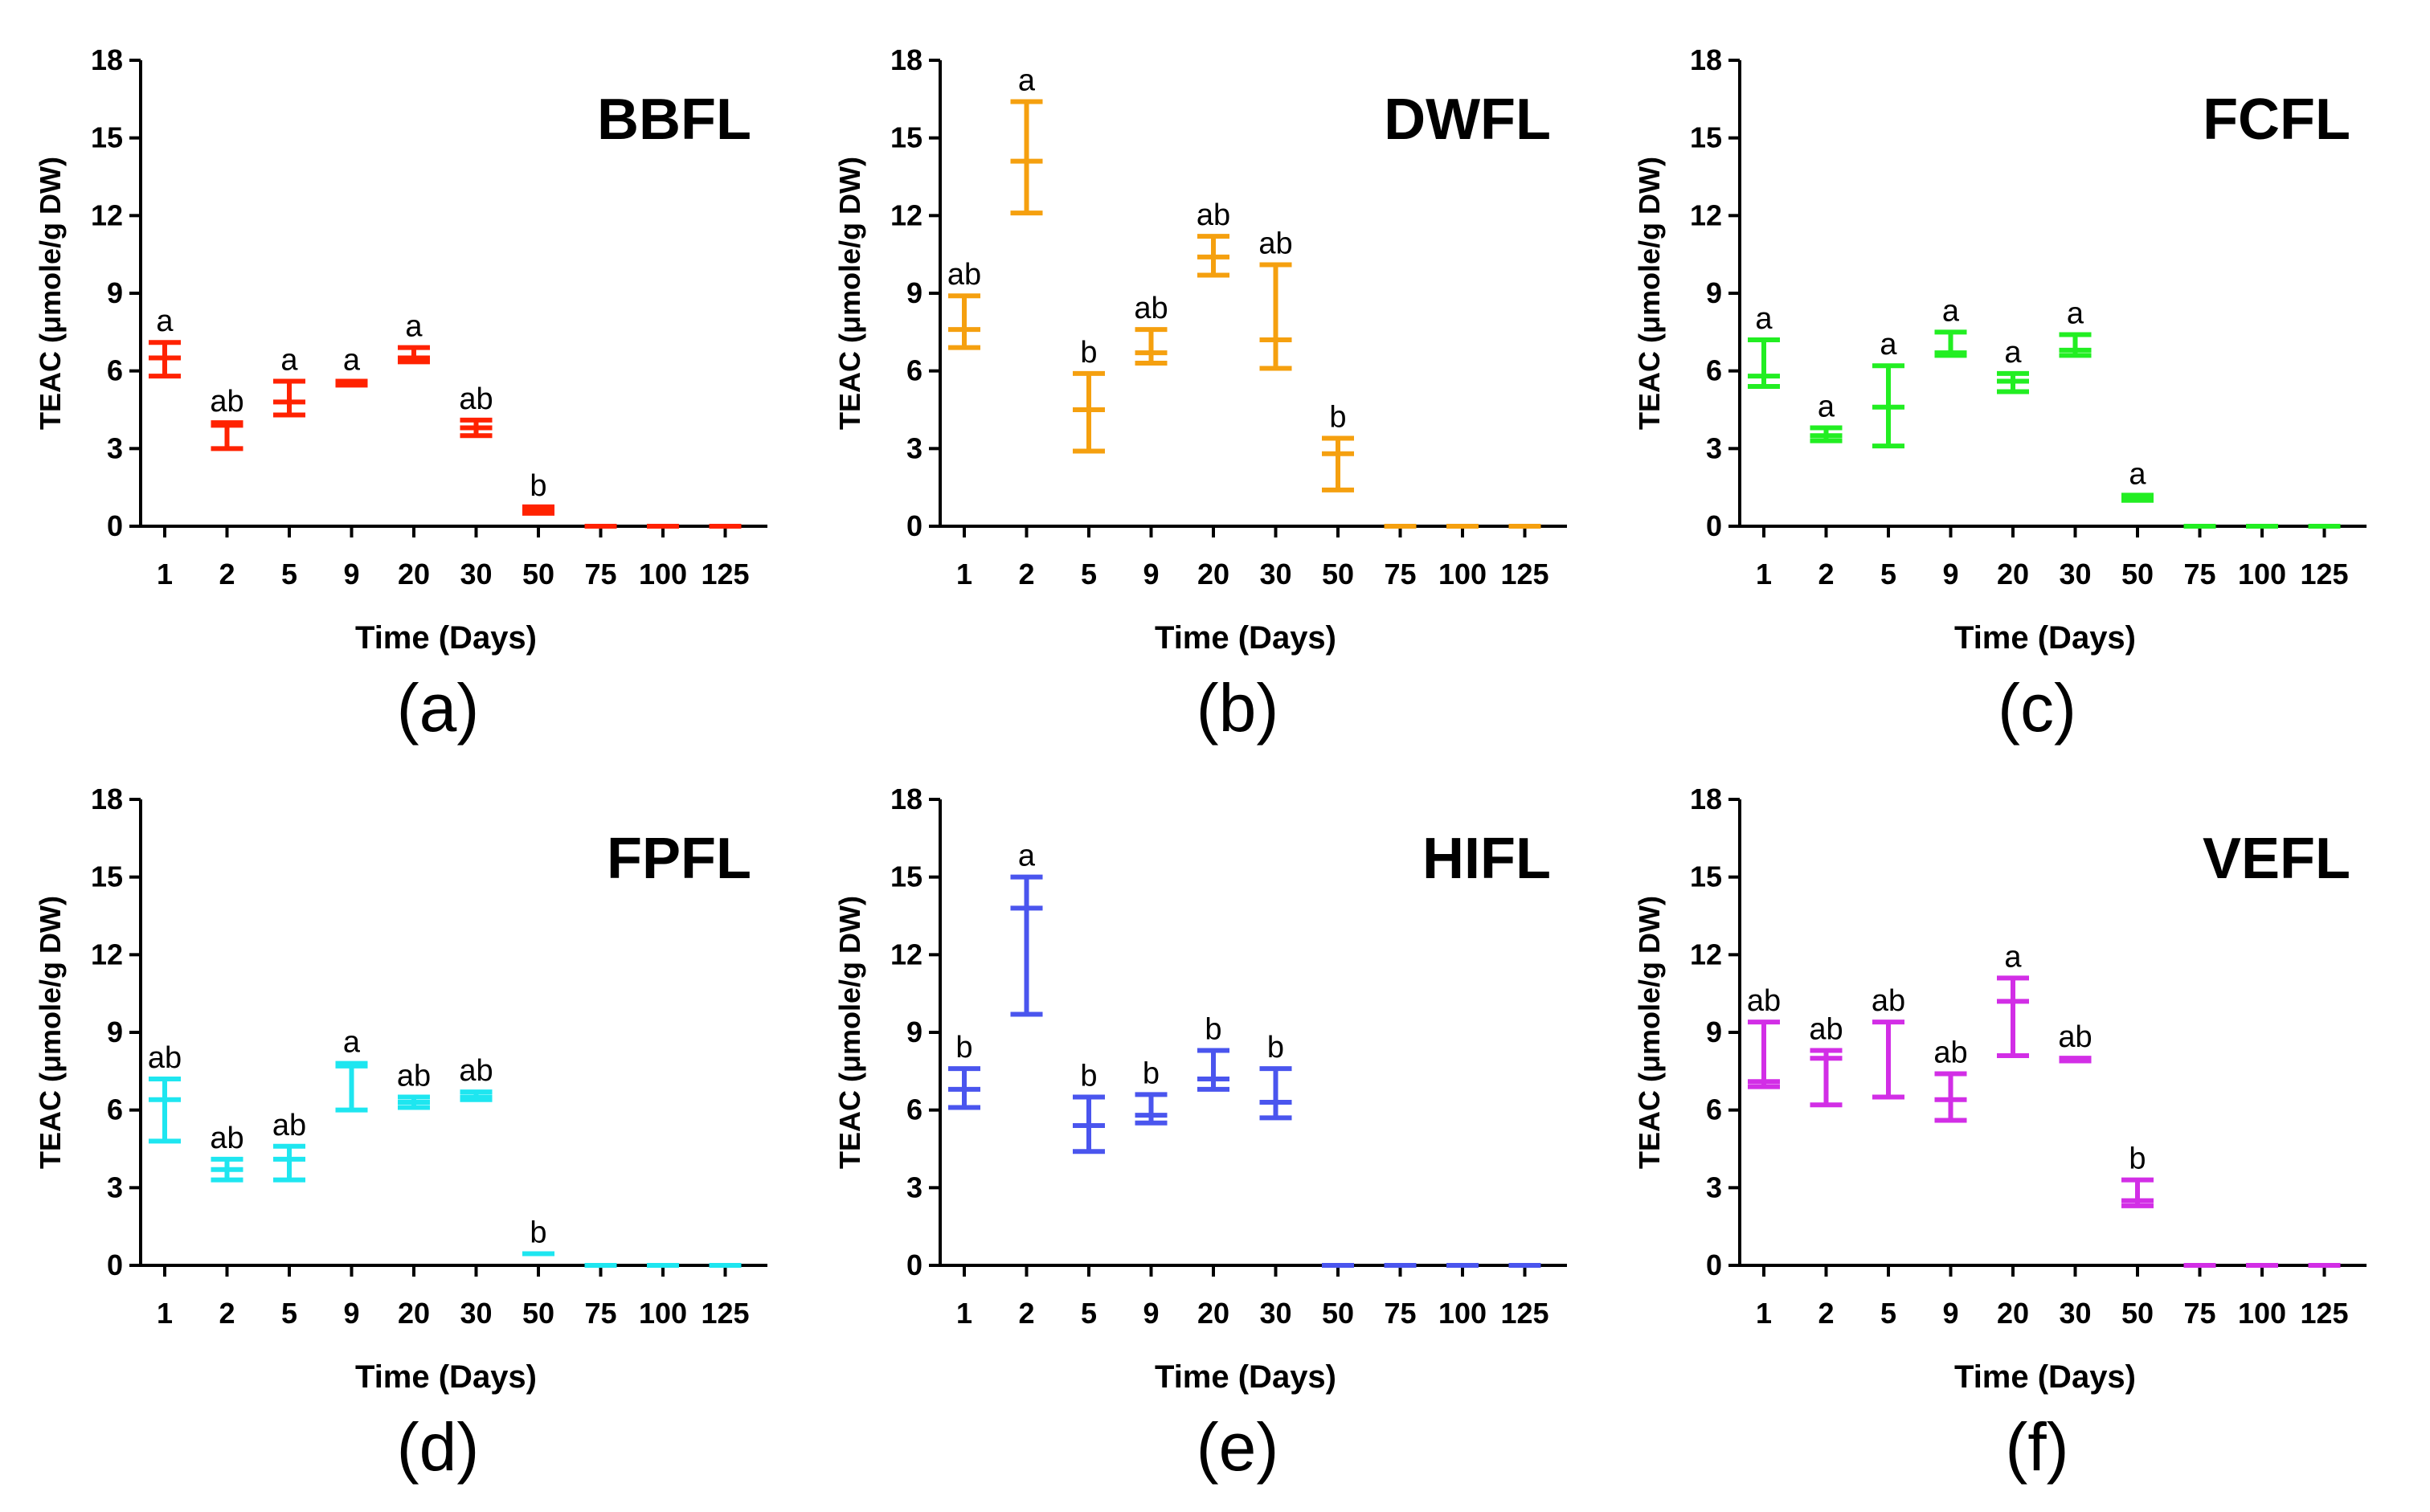 The height and width of the screenshot is (1512, 2430). Describe the element at coordinates (1487, 859) in the screenshot. I see `panel-title: HIFL` at that location.